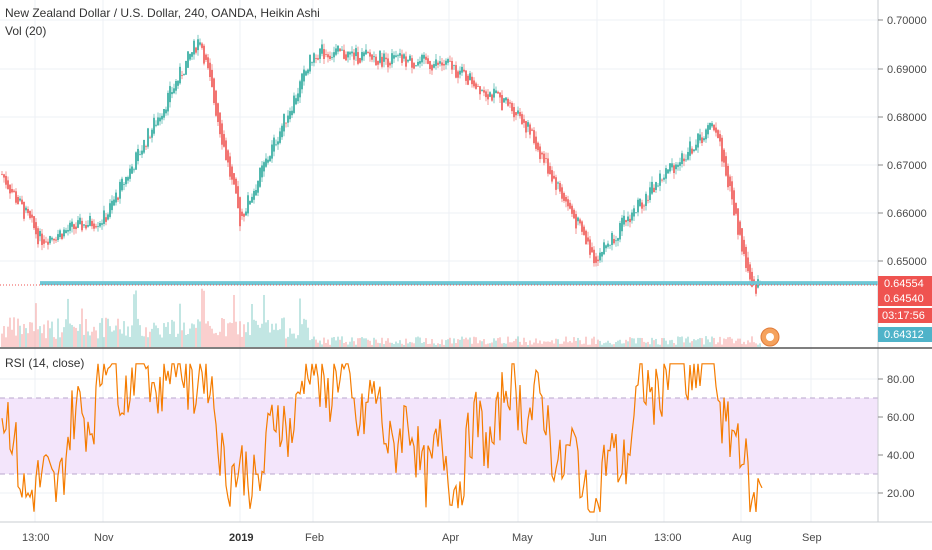 This screenshot has height=550, width=932. I want to click on volume-indicator-label: Vol (20), so click(25, 31).